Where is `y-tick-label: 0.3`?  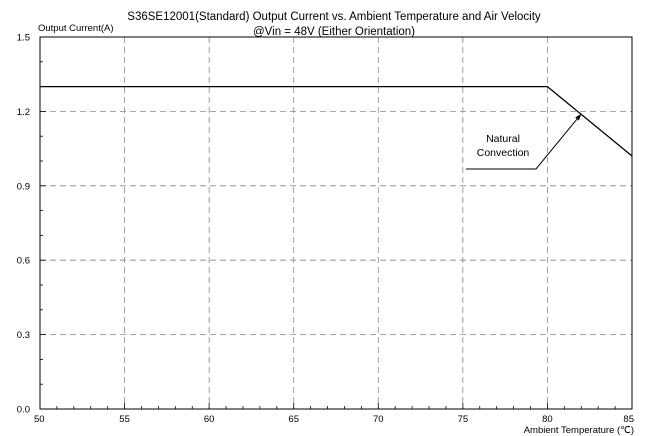
y-tick-label: 0.3 is located at coordinates (23, 335).